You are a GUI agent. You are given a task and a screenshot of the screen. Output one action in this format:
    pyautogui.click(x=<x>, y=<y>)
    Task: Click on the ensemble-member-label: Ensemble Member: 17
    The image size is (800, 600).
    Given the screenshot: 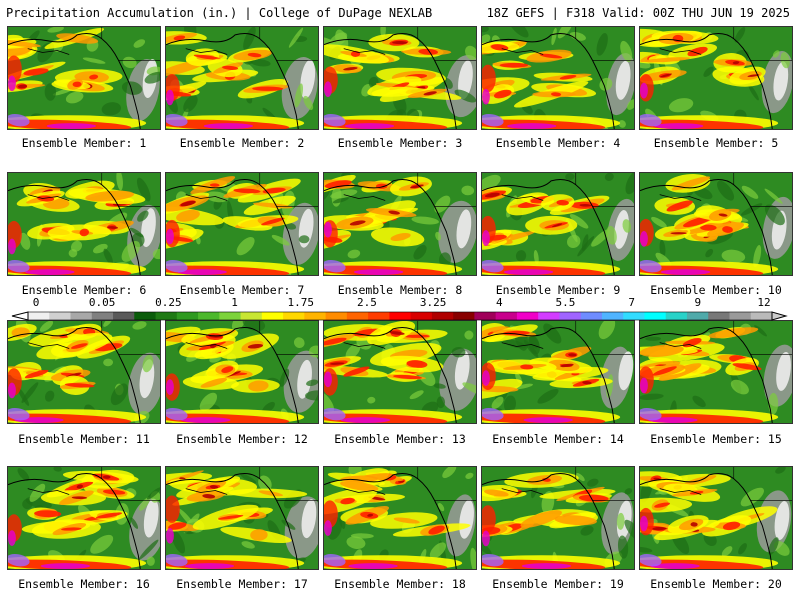 What is the action you would take?
    pyautogui.click(x=242, y=584)
    